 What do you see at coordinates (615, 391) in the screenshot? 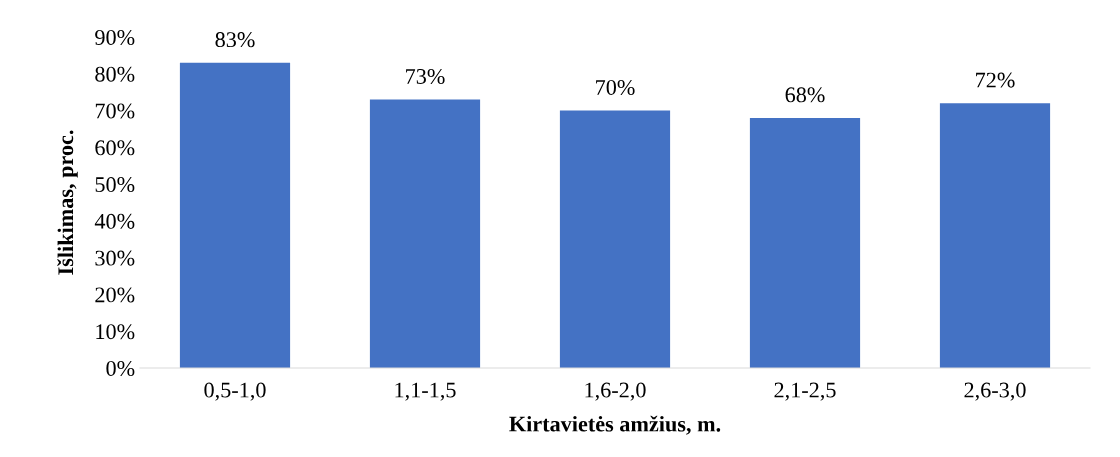
I see `x-tick-label: 1,6-2,0` at bounding box center [615, 391].